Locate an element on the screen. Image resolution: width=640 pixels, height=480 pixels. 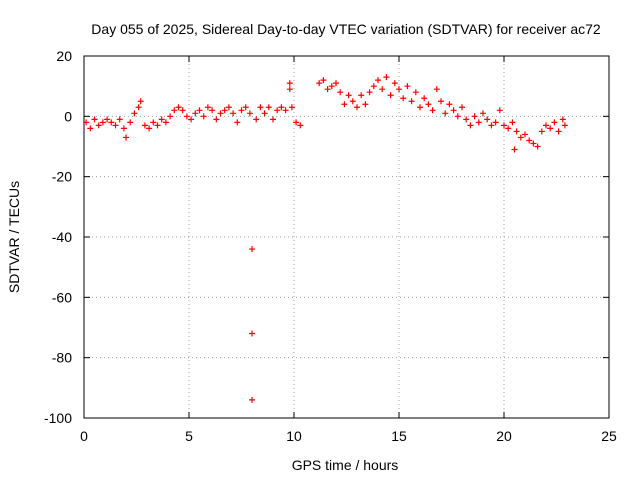
y-tick-label: 0 is located at coordinates (68, 116).